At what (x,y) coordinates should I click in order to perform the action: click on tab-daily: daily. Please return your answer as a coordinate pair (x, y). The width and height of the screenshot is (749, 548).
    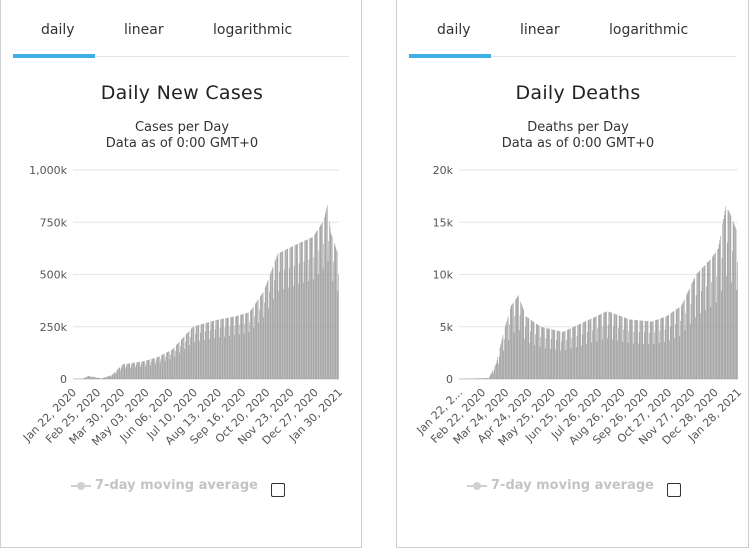
    Looking at the image, I should click on (454, 30).